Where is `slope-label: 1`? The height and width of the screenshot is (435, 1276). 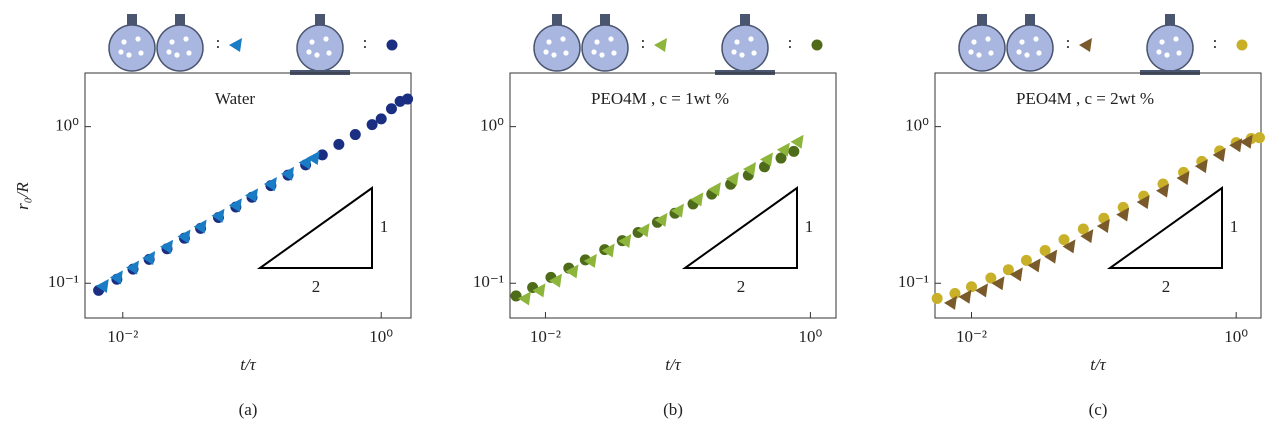
slope-label: 1 is located at coordinates (1234, 226).